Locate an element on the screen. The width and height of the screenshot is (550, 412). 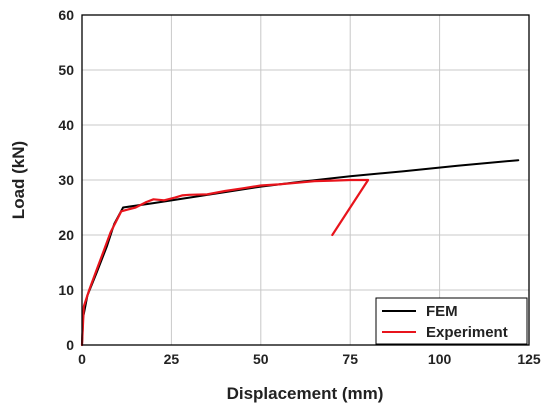
legend-label-fem: FEM is located at coordinates (442, 311).